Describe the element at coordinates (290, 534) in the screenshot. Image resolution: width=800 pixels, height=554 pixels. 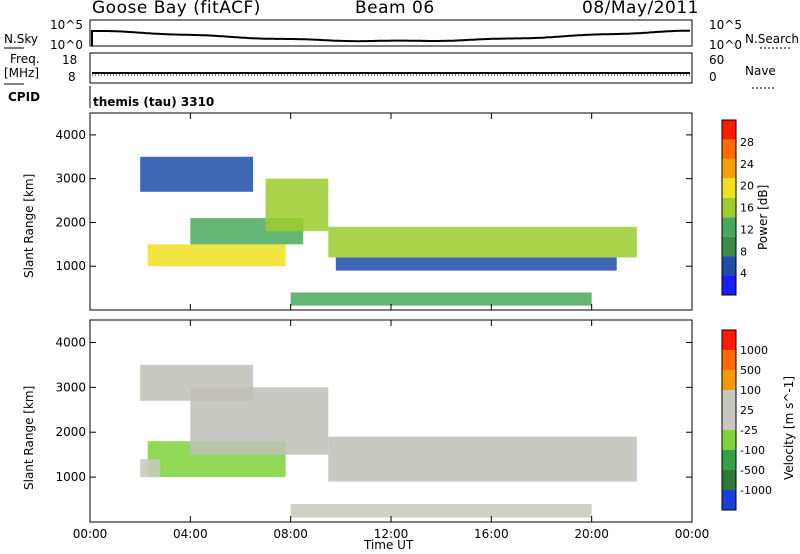
I see `xtick-label-2: 08:00` at that location.